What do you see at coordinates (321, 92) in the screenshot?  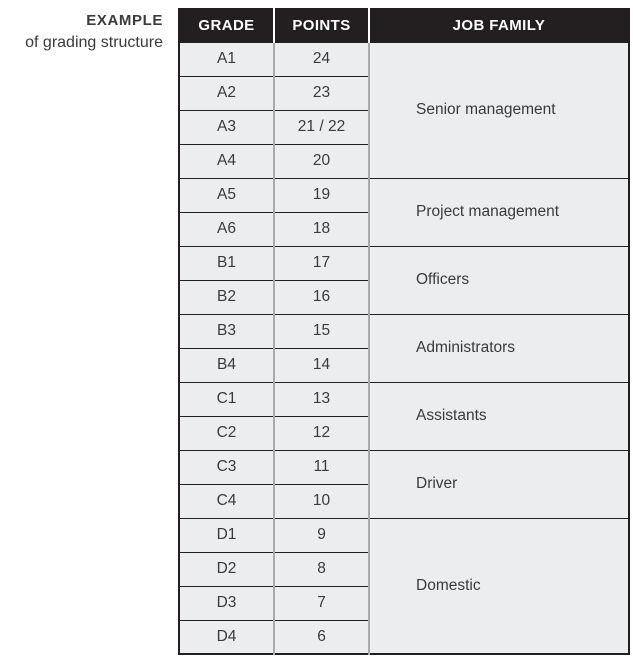 I see `points-cell: 23` at bounding box center [321, 92].